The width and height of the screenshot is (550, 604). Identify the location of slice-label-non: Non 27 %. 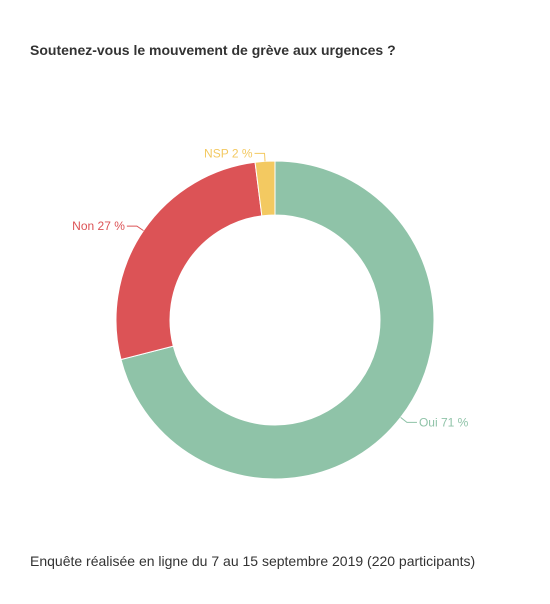
(98, 226).